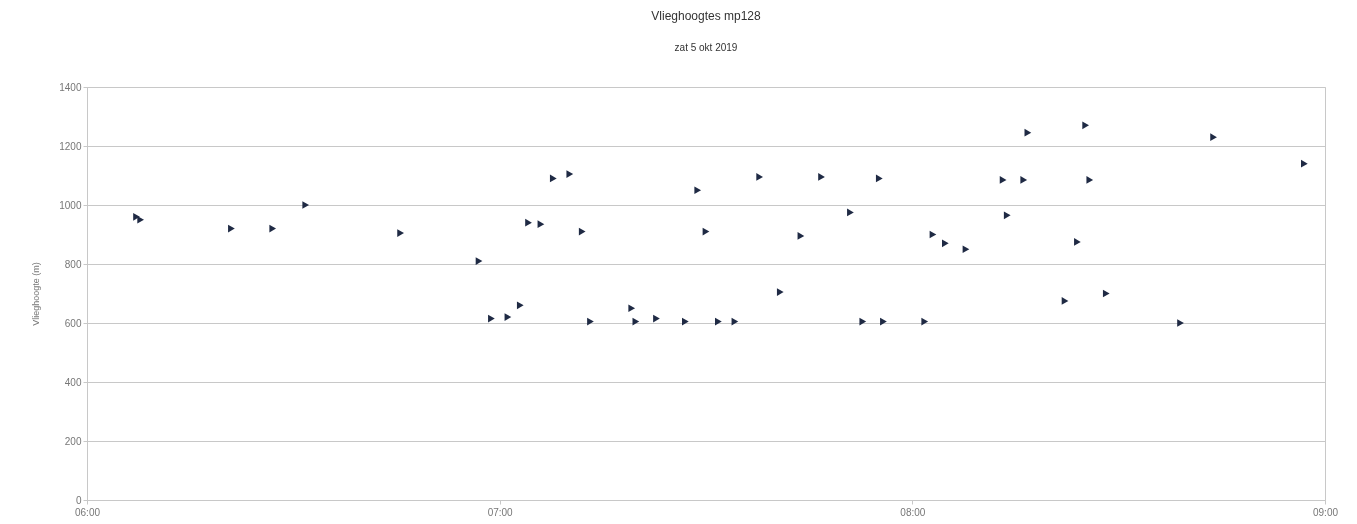 The width and height of the screenshot is (1357, 524). What do you see at coordinates (500, 512) in the screenshot?
I see `x-tick-label: 07:00` at bounding box center [500, 512].